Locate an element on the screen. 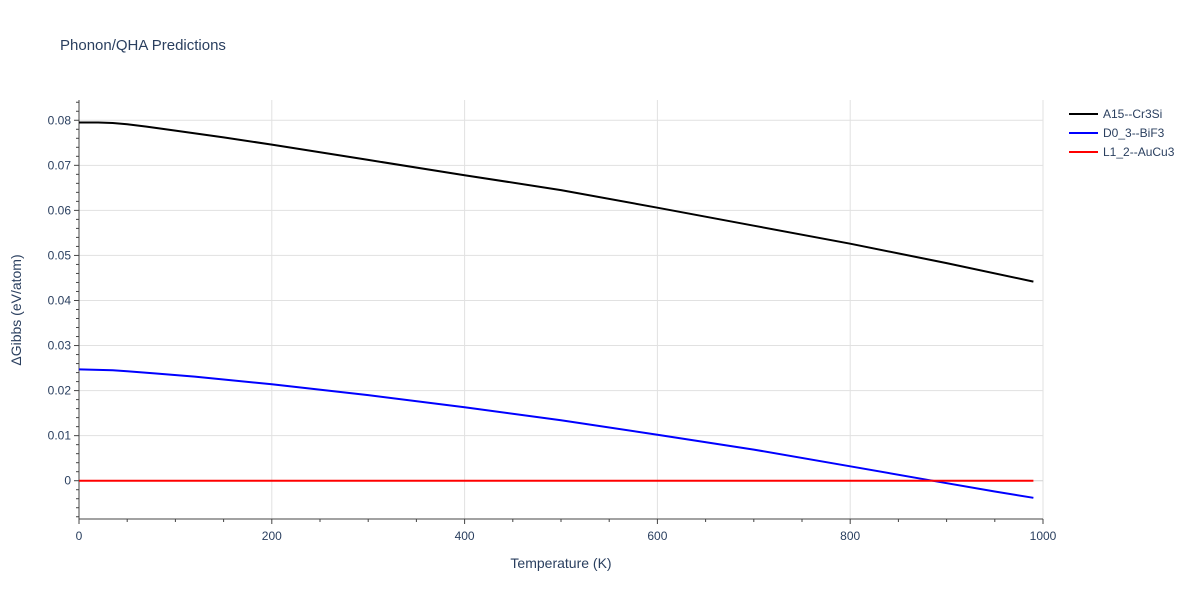  x-tick-label: 200 is located at coordinates (272, 536).